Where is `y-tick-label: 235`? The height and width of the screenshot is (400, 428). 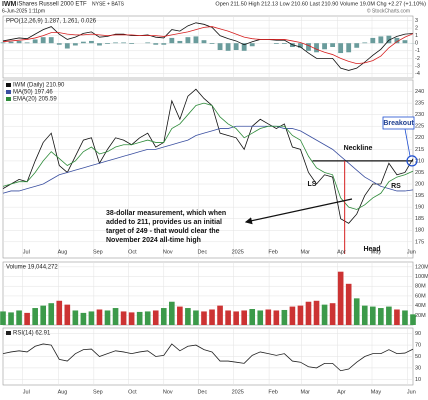 y-tick-label: 235 is located at coordinates (419, 104).